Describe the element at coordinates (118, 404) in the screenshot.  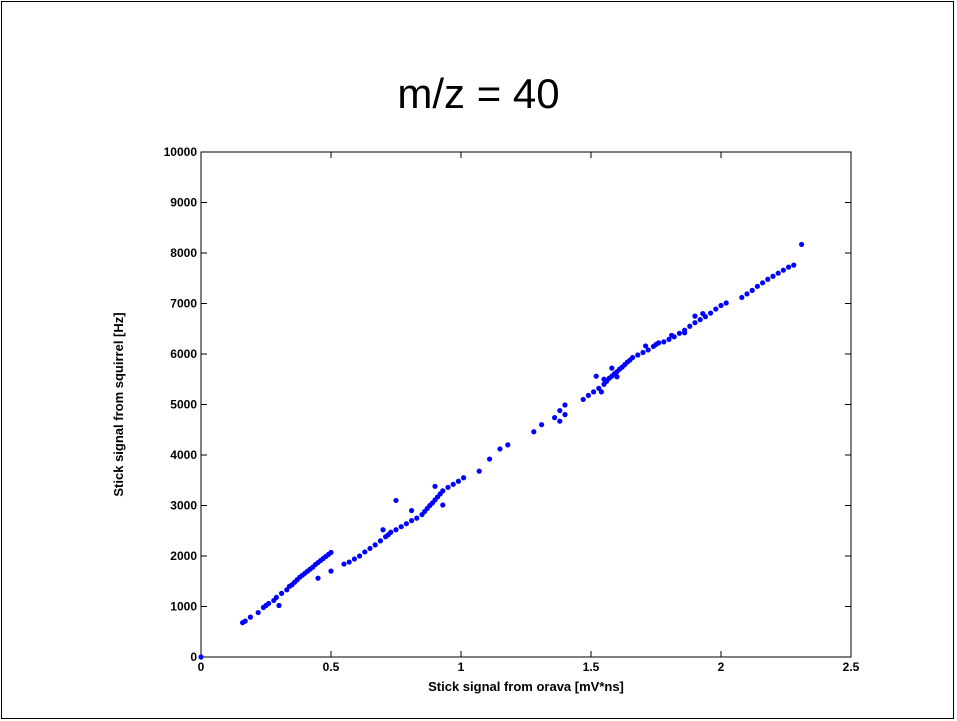
I see `y-axis-label: Stick signal from squirrel [Hz]` at that location.